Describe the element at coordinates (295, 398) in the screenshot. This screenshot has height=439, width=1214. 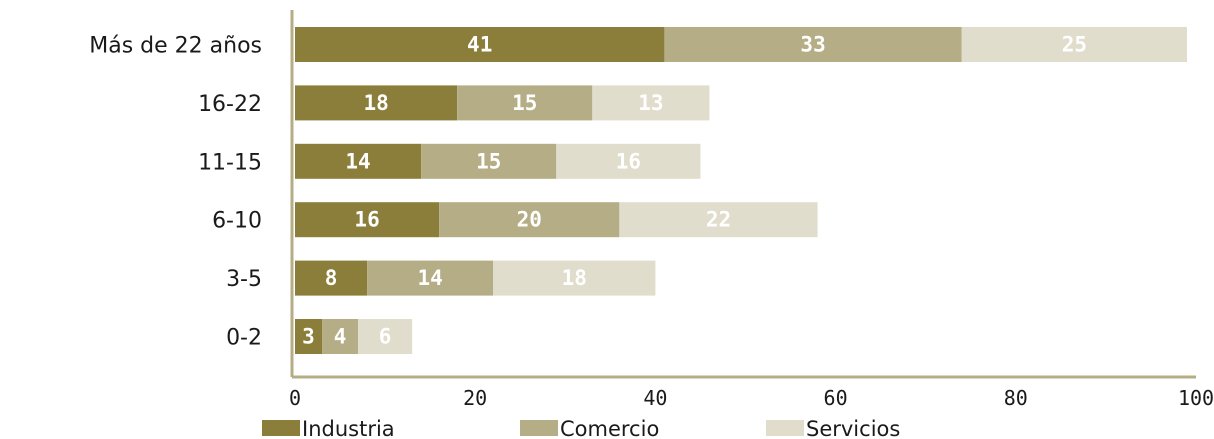
I see `x-tick-label: 0` at that location.